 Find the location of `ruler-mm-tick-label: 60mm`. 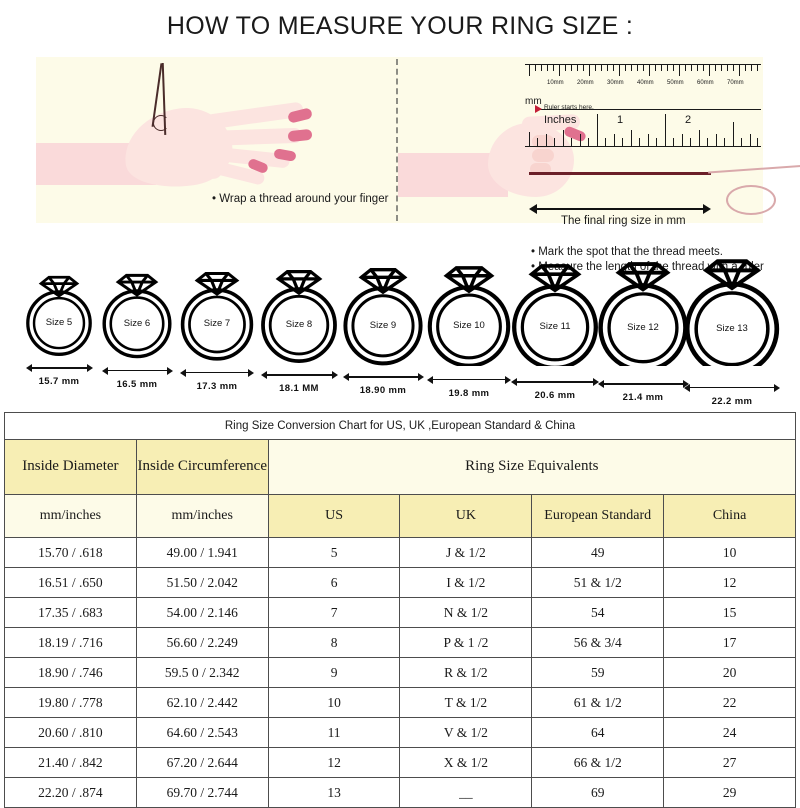

ruler-mm-tick-label: 60mm is located at coordinates (705, 83).